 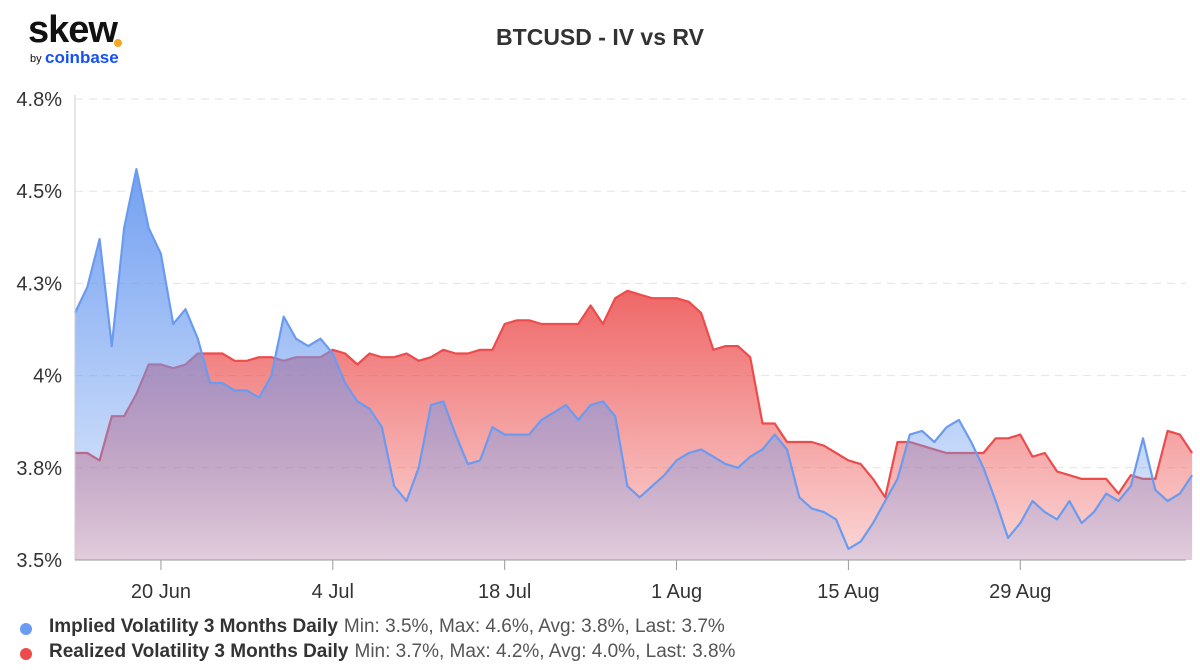 I want to click on y-tick-label: 4.3%, so click(x=39, y=284).